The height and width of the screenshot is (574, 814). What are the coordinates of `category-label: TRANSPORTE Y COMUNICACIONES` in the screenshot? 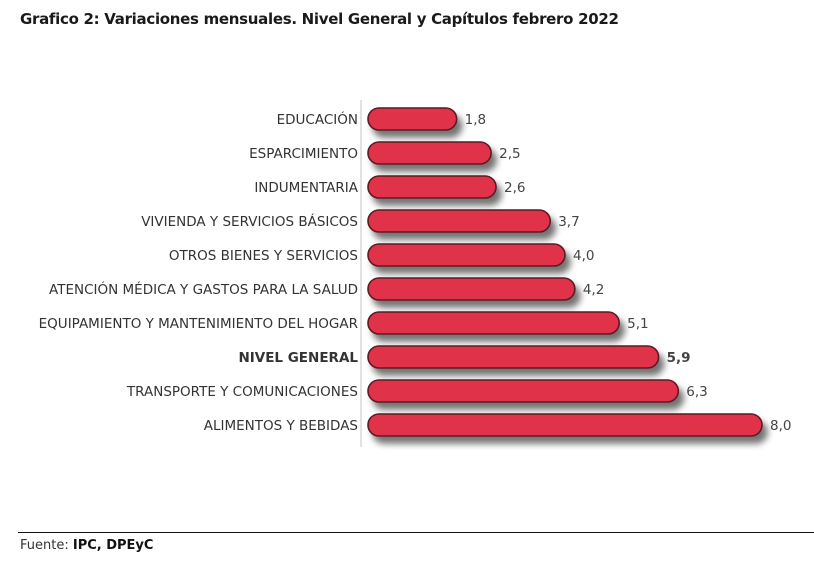 It's located at (242, 392).